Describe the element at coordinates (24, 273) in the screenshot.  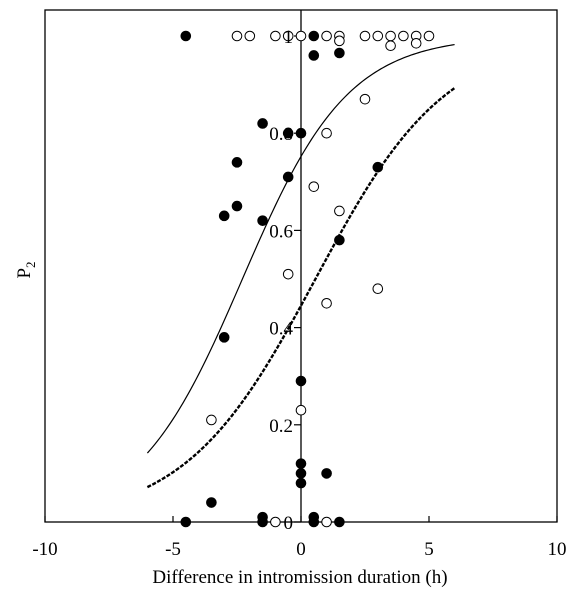
I see `y-axis-title-main: P` at that location.